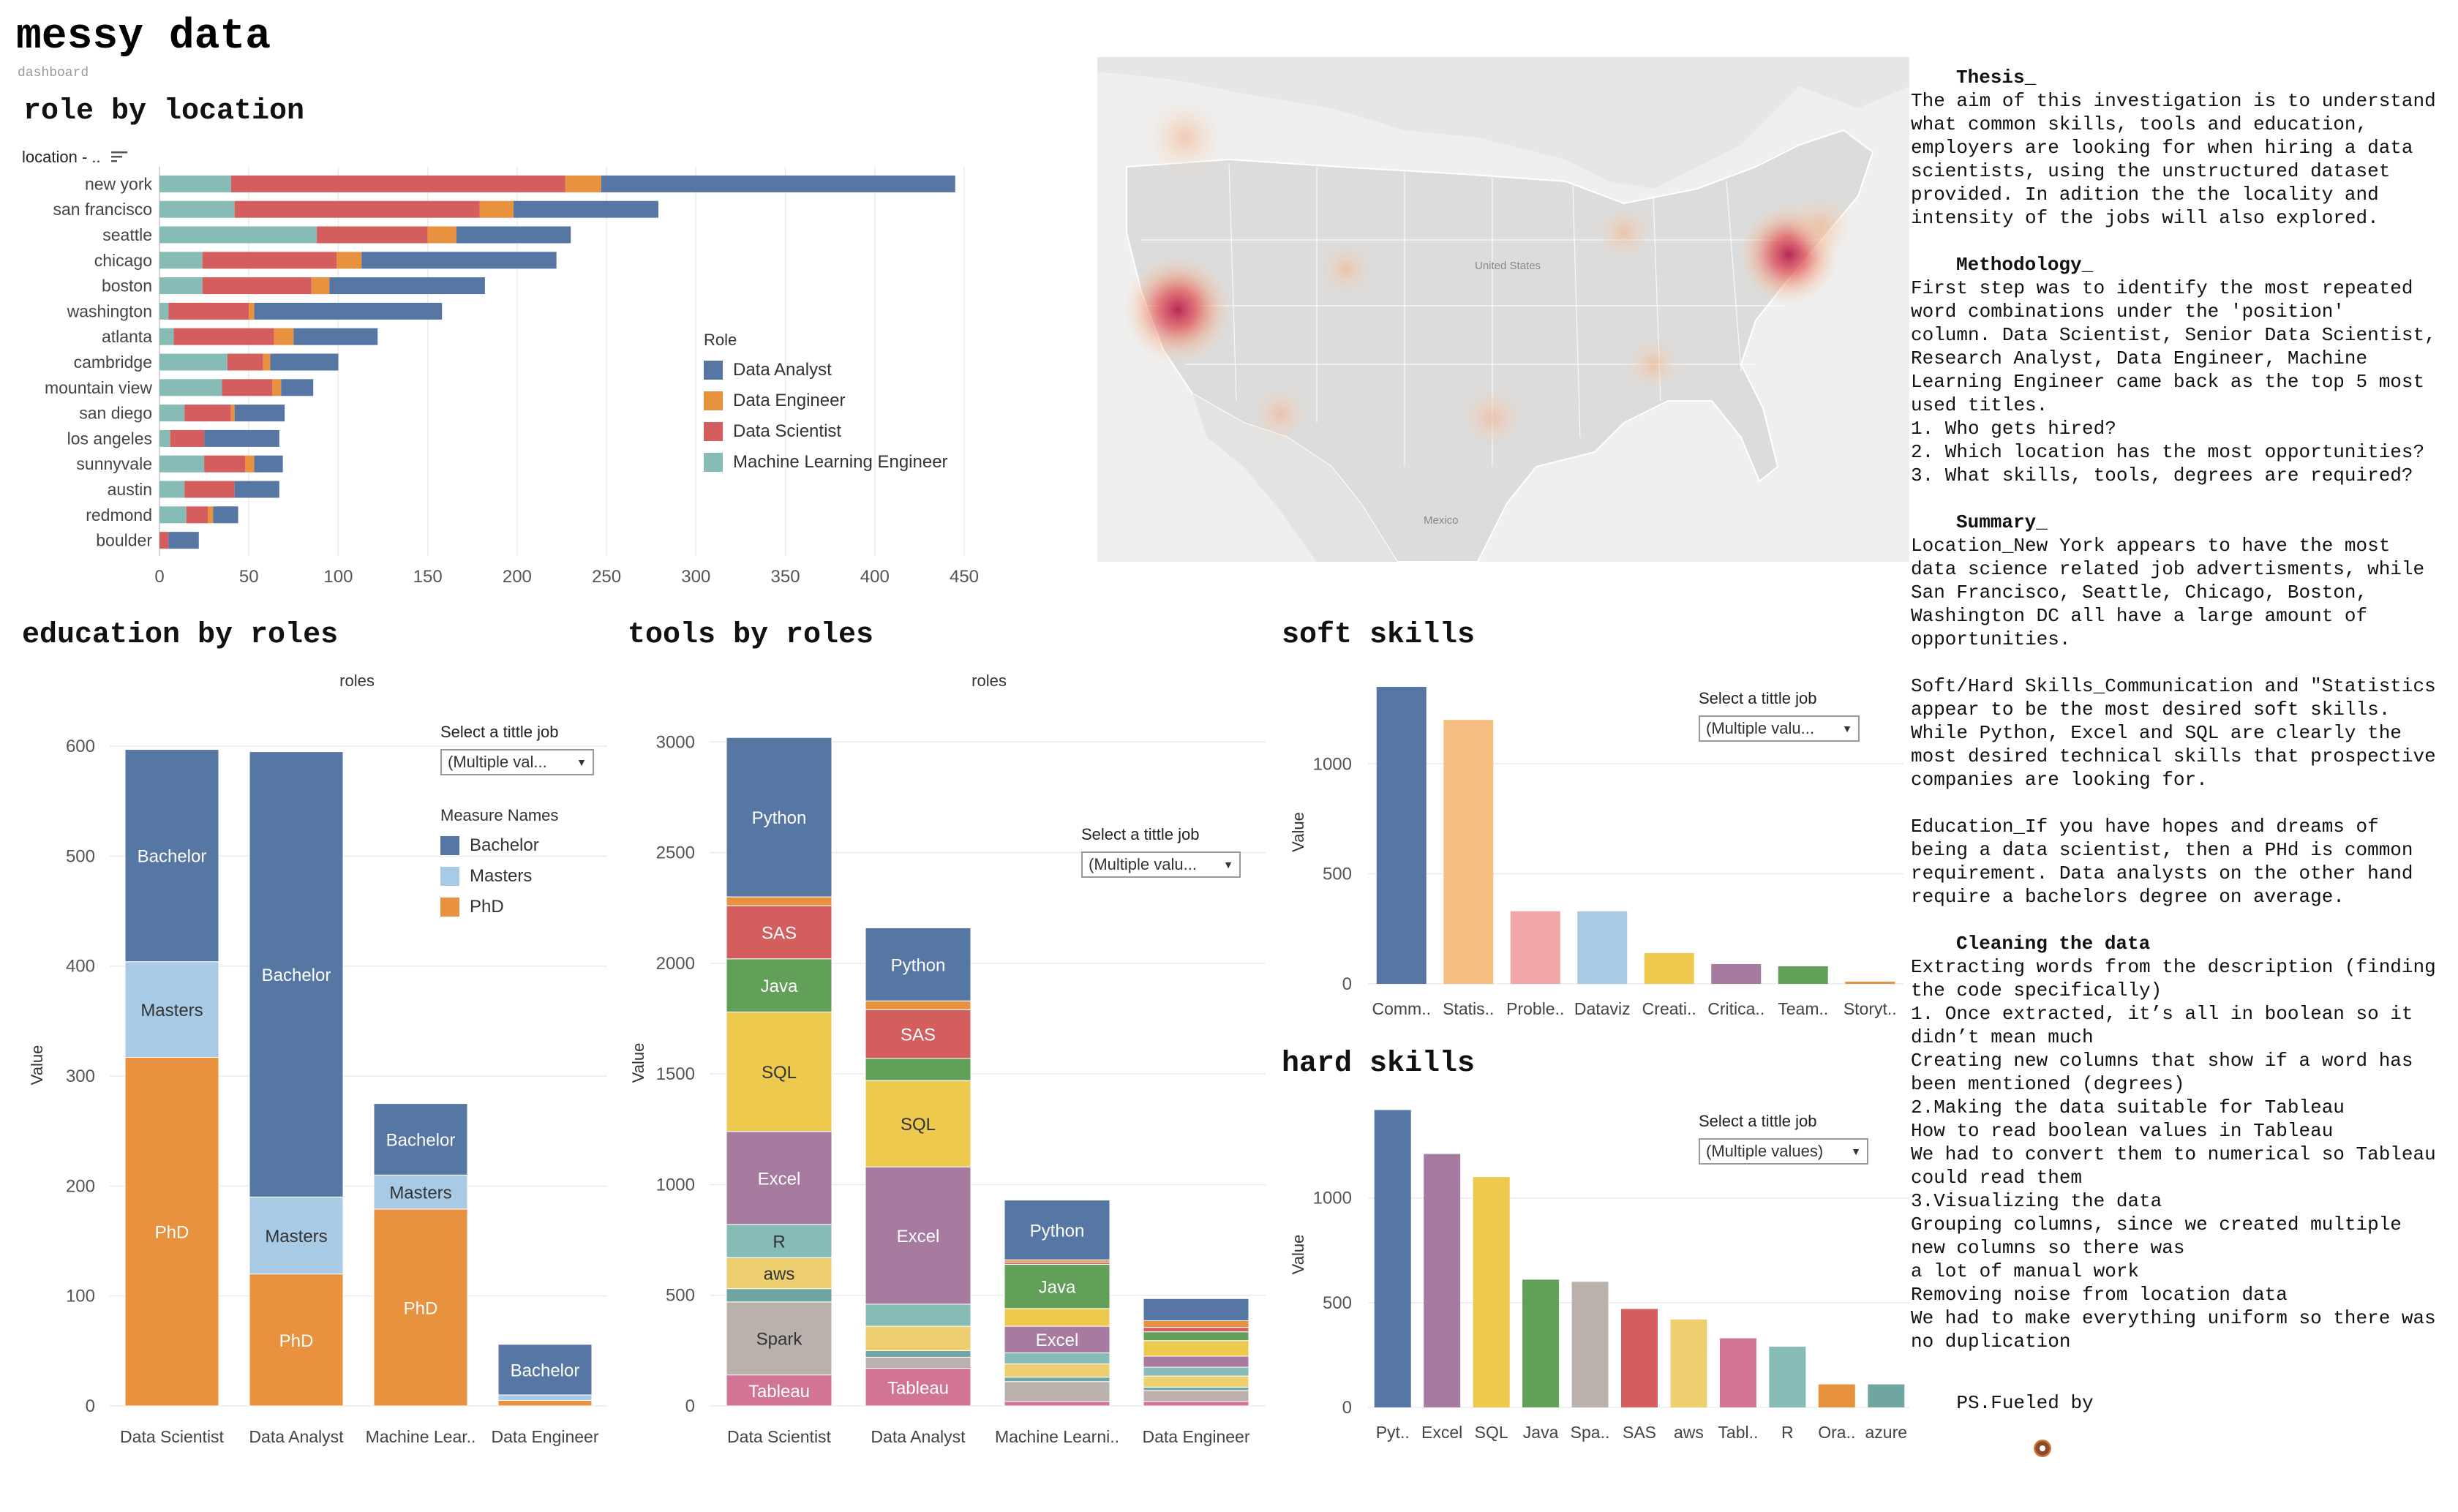  What do you see at coordinates (918, 1437) in the screenshot?
I see `category-label: Data Analyst` at bounding box center [918, 1437].